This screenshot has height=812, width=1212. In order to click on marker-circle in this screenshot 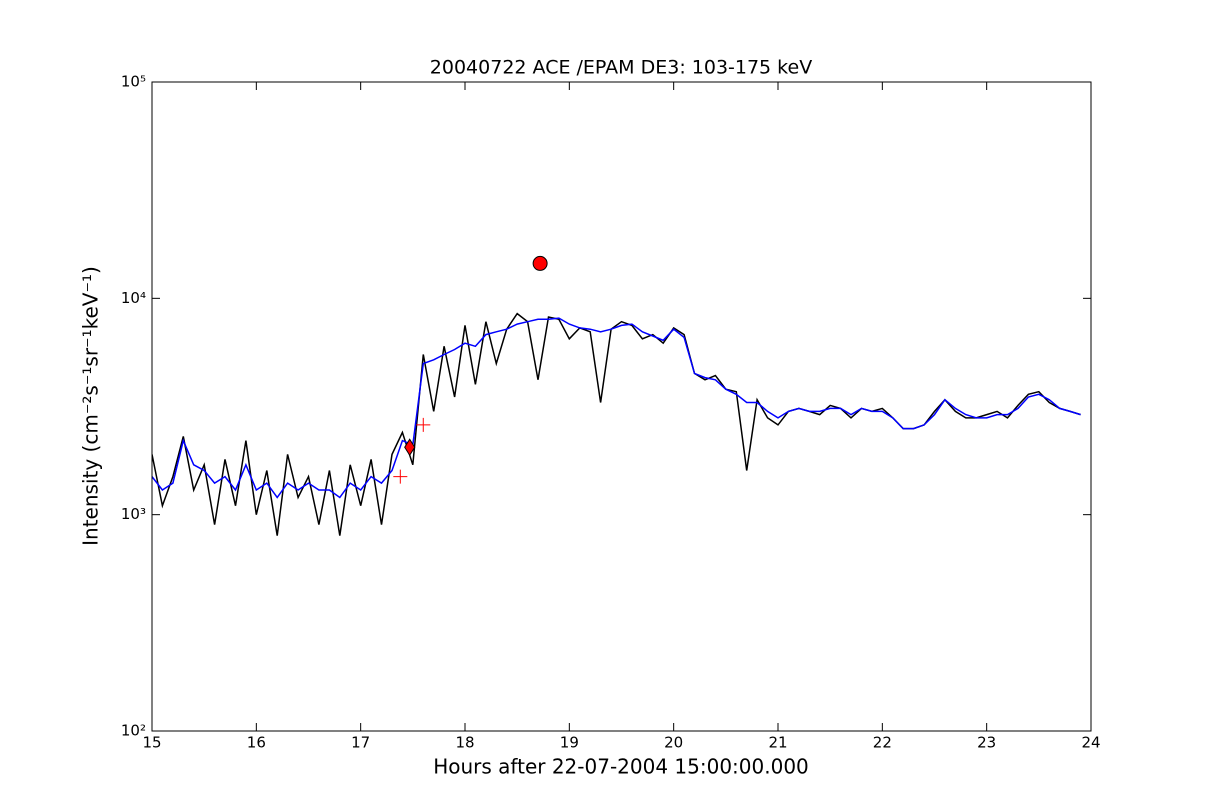, I will do `click(540, 263)`.